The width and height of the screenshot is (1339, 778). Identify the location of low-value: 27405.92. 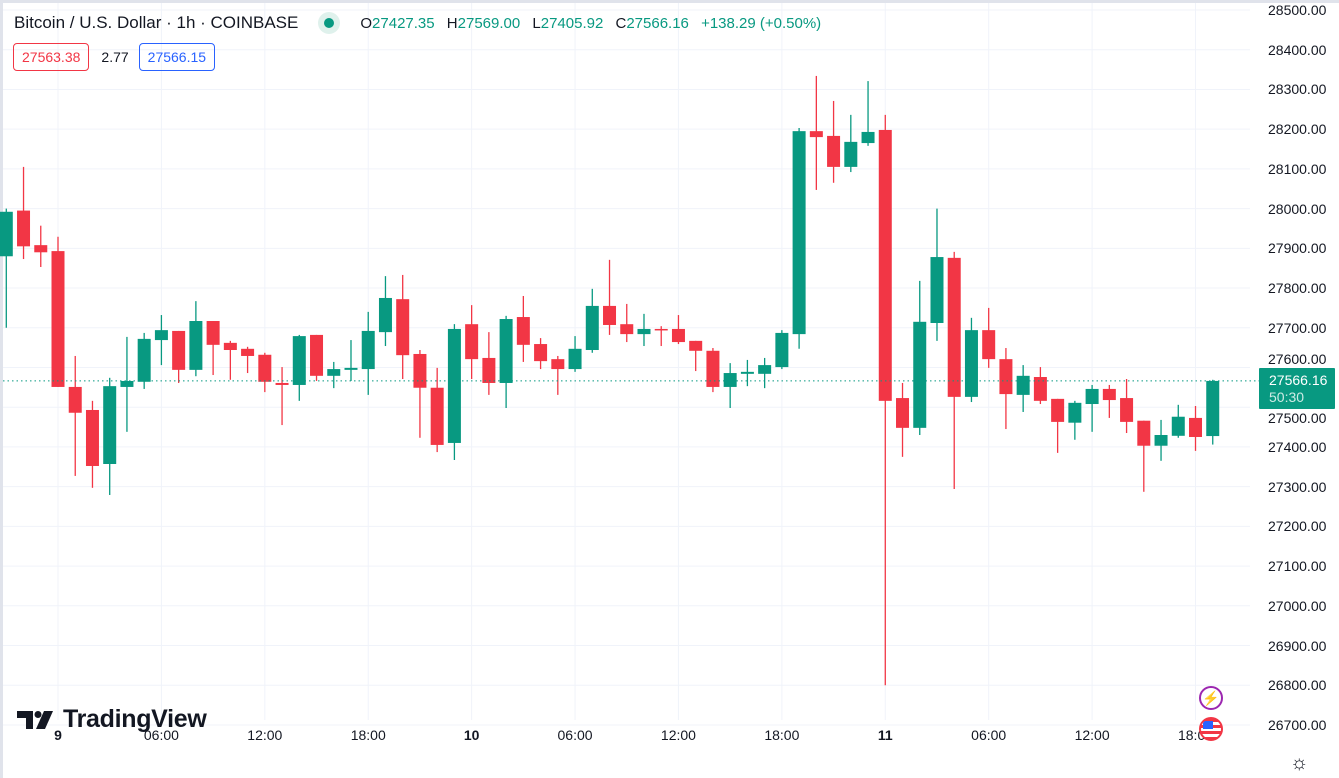
(572, 23).